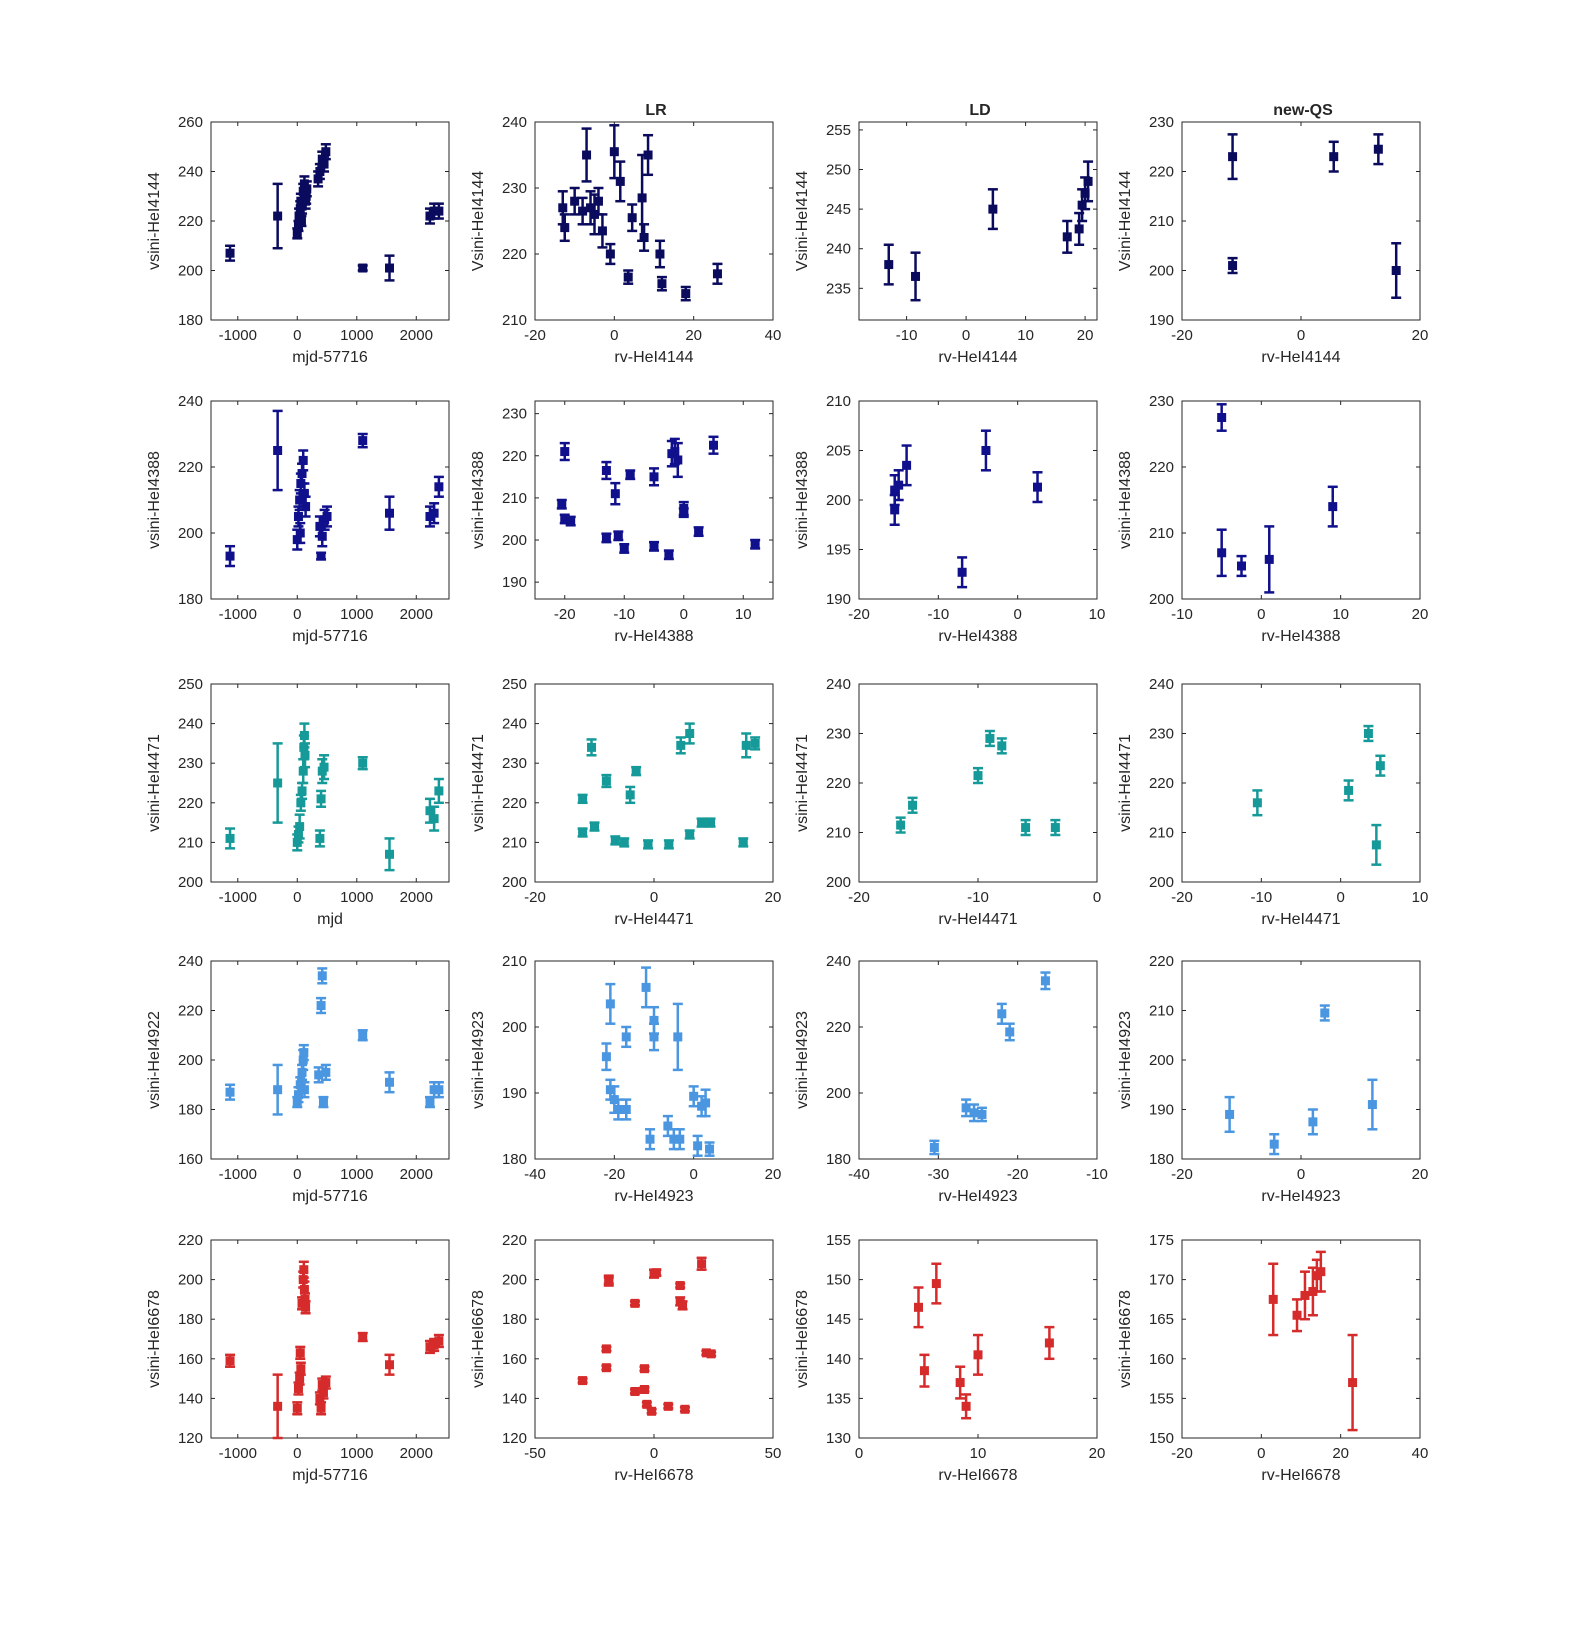  Describe the element at coordinates (802, 1060) in the screenshot. I see `y-axis-label: vsini-HeI4923` at that location.